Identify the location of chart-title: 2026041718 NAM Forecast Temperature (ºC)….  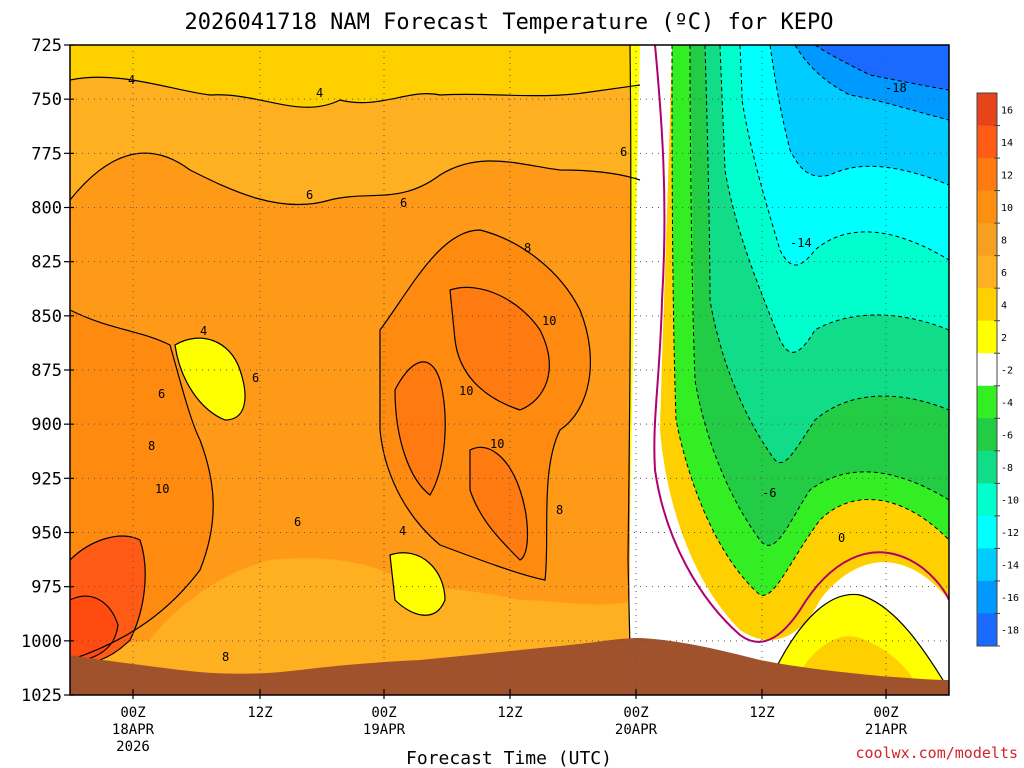
(508, 22).